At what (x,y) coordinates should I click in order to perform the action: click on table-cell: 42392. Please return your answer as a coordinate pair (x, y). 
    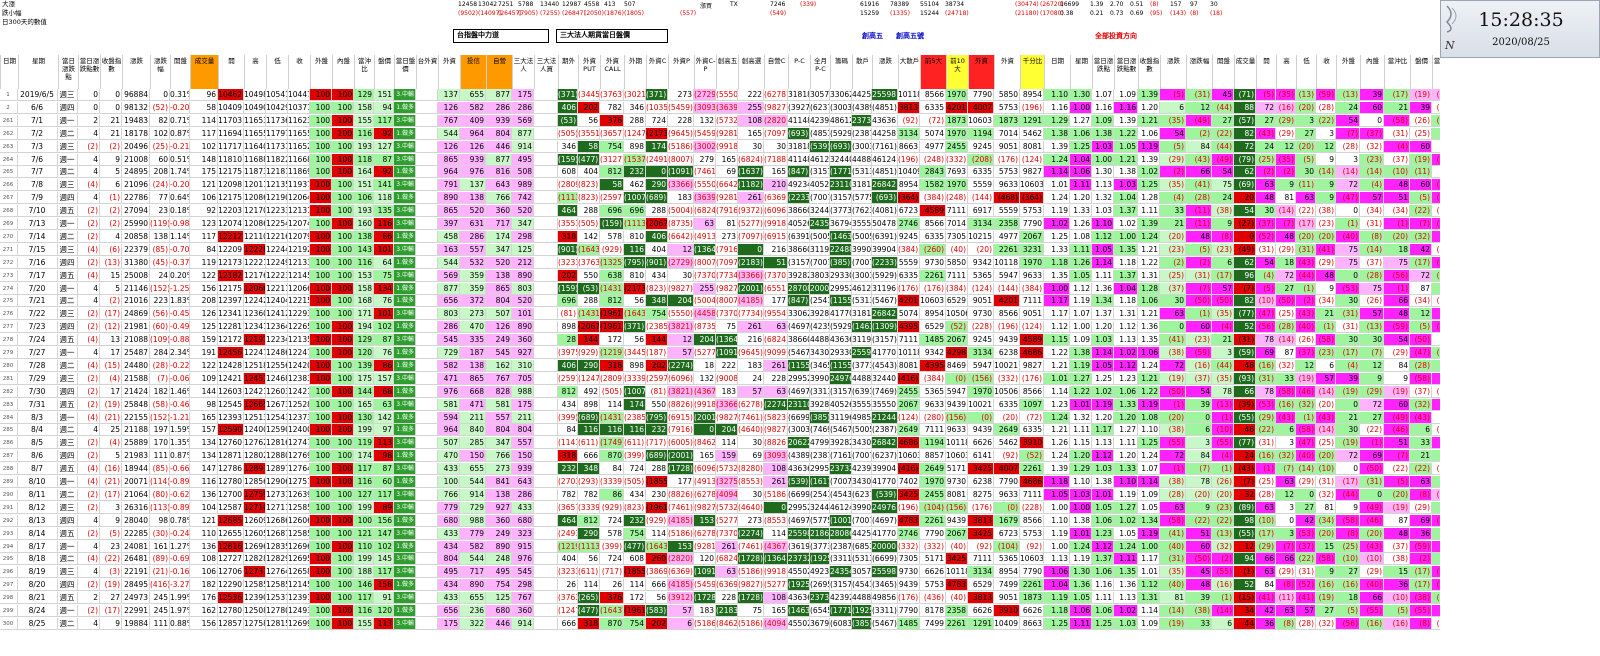
    Looking at the image, I should click on (820, 120).